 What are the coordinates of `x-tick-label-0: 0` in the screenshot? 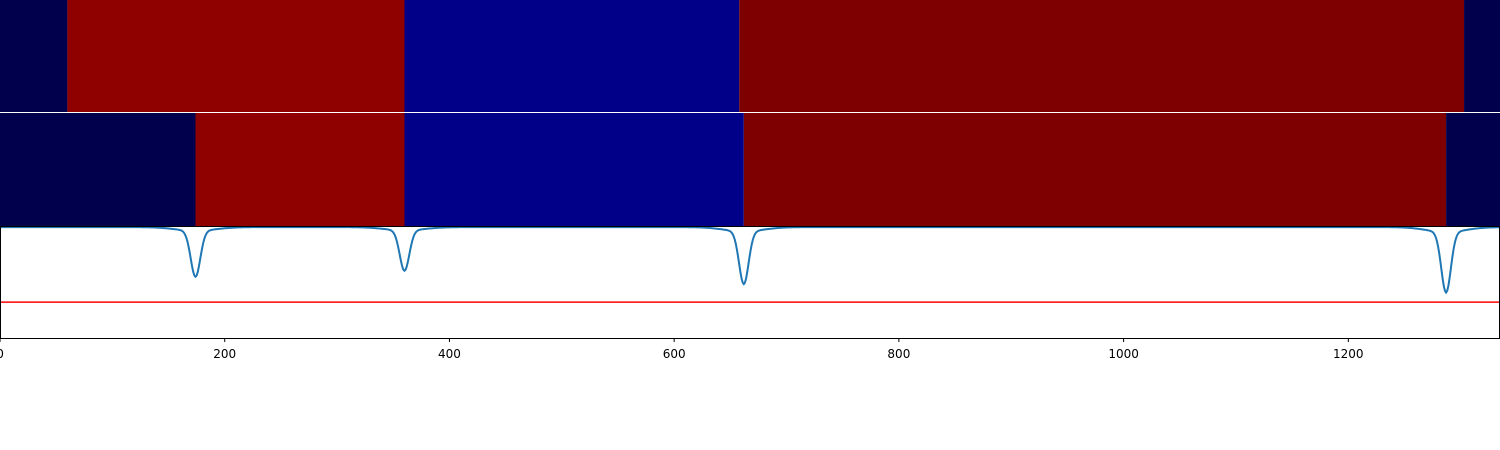 It's located at (2, 354).